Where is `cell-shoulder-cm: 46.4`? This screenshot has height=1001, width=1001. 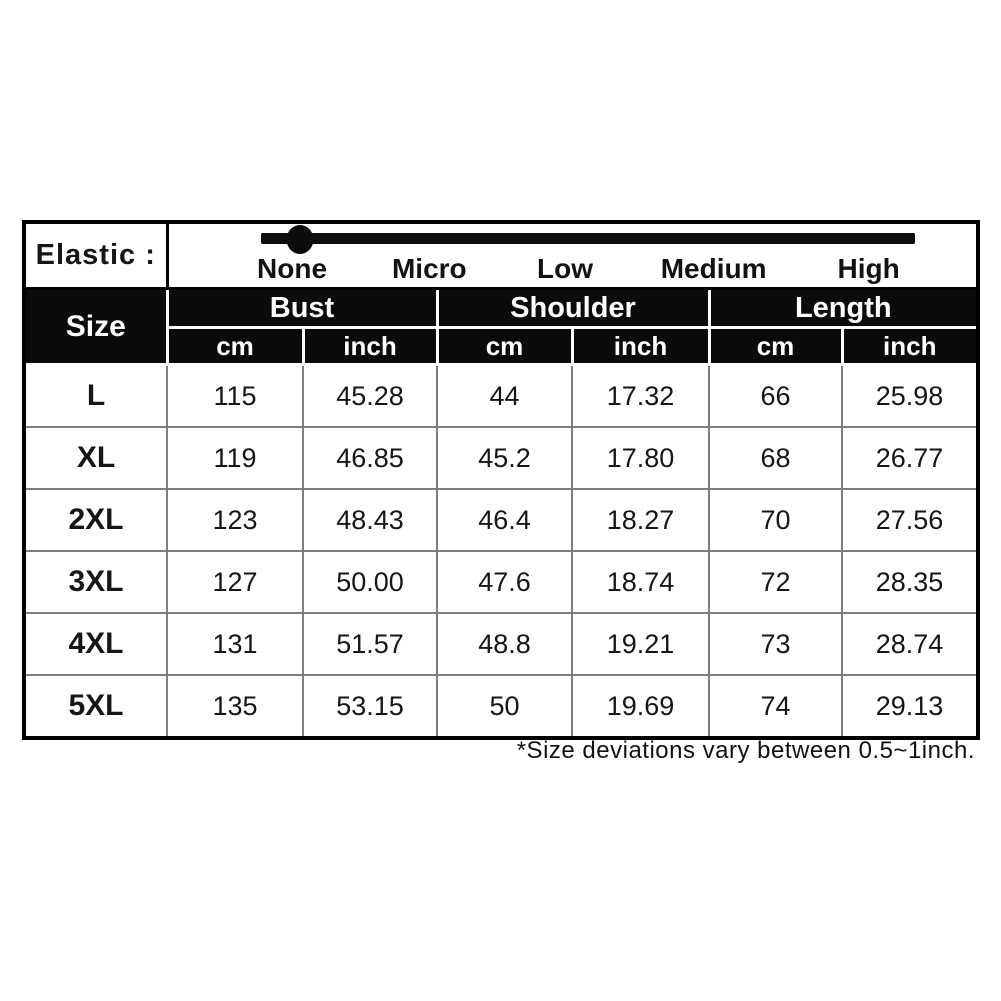
cell-shoulder-cm: 46.4 is located at coordinates (504, 520).